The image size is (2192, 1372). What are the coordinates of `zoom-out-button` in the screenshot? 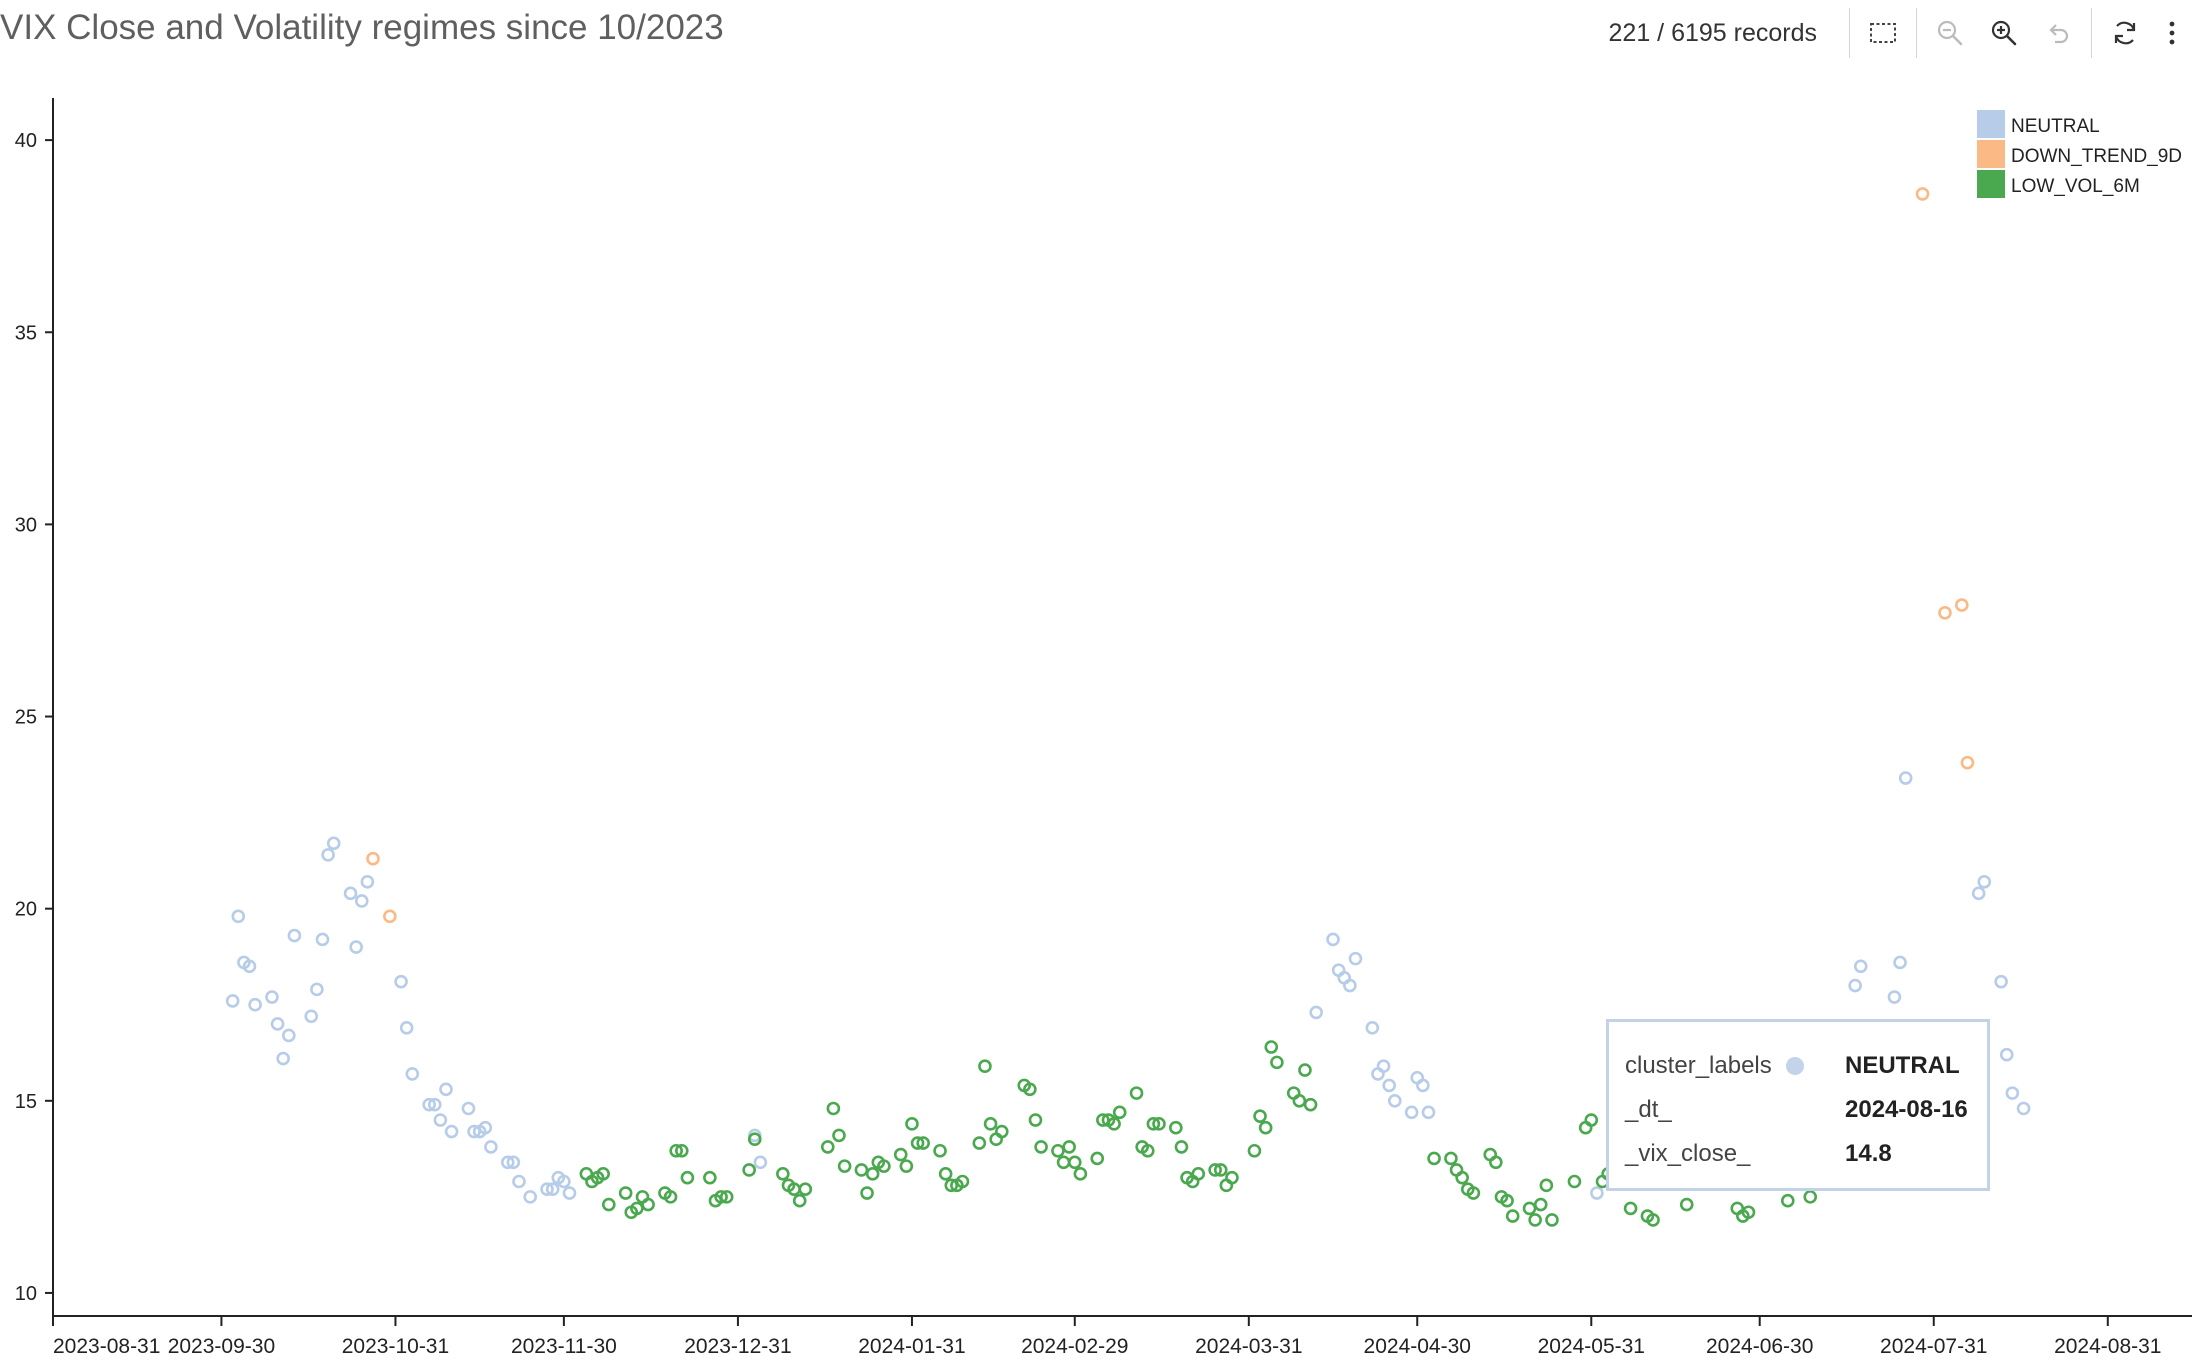 It's located at (1950, 33).